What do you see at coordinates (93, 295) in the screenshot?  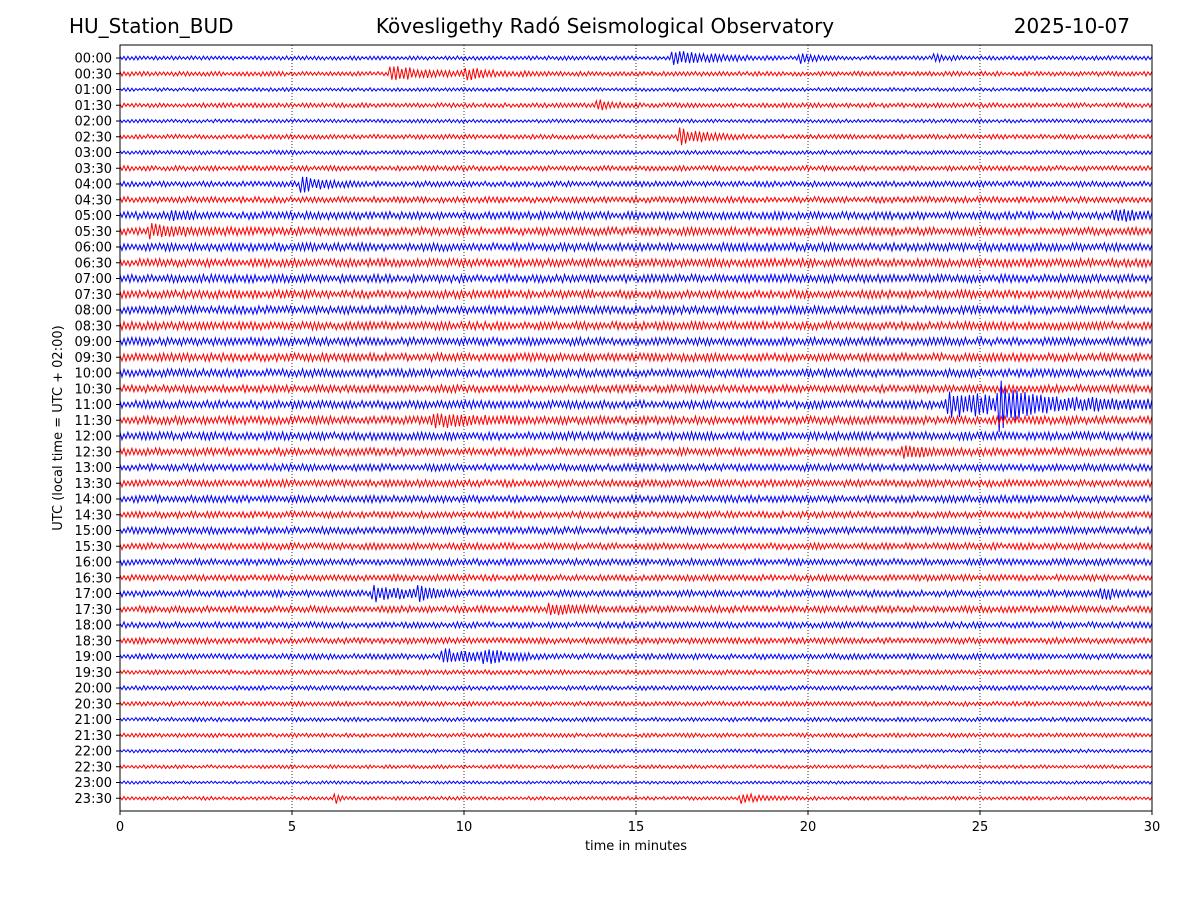 I see `y-tick-label: 07:30` at bounding box center [93, 295].